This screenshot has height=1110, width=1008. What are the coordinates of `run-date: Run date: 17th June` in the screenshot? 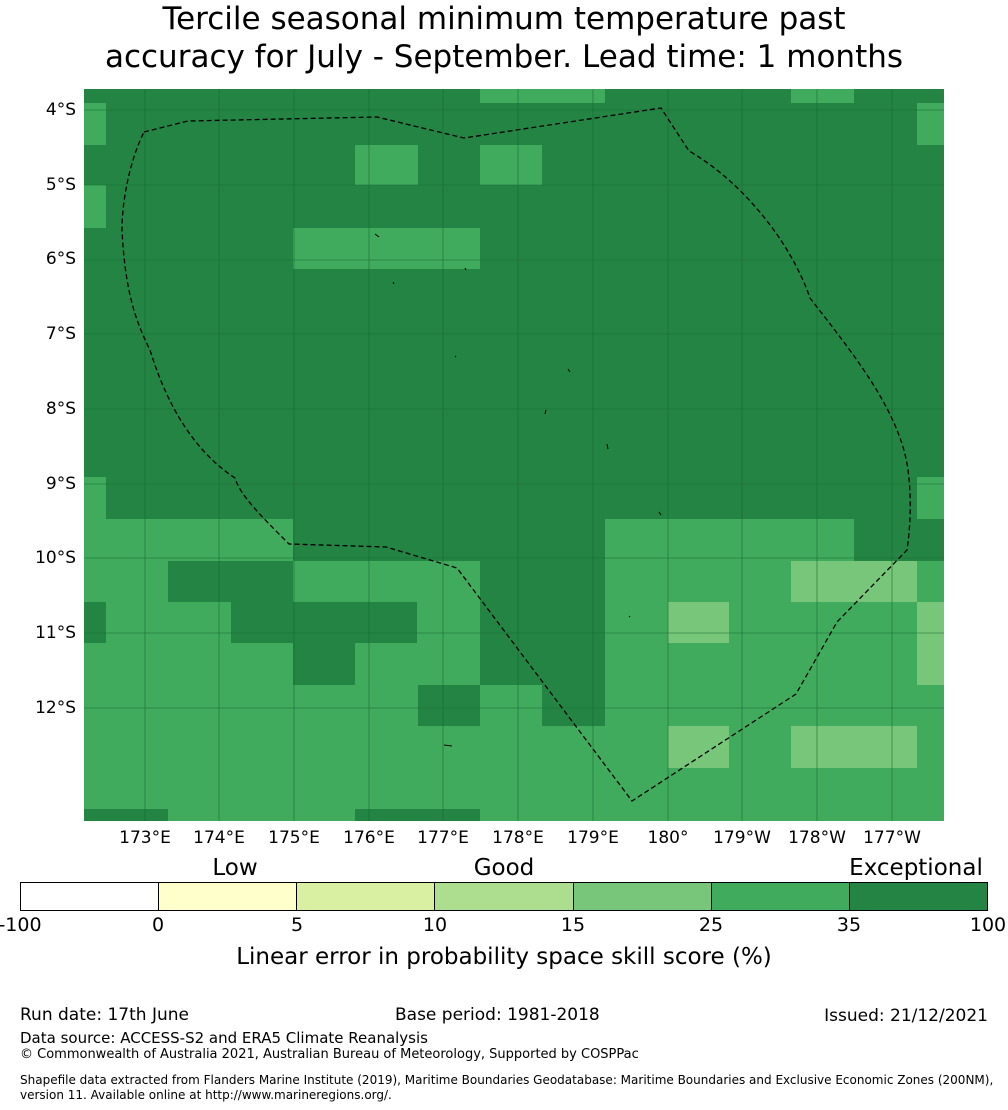 It's located at (104, 1015).